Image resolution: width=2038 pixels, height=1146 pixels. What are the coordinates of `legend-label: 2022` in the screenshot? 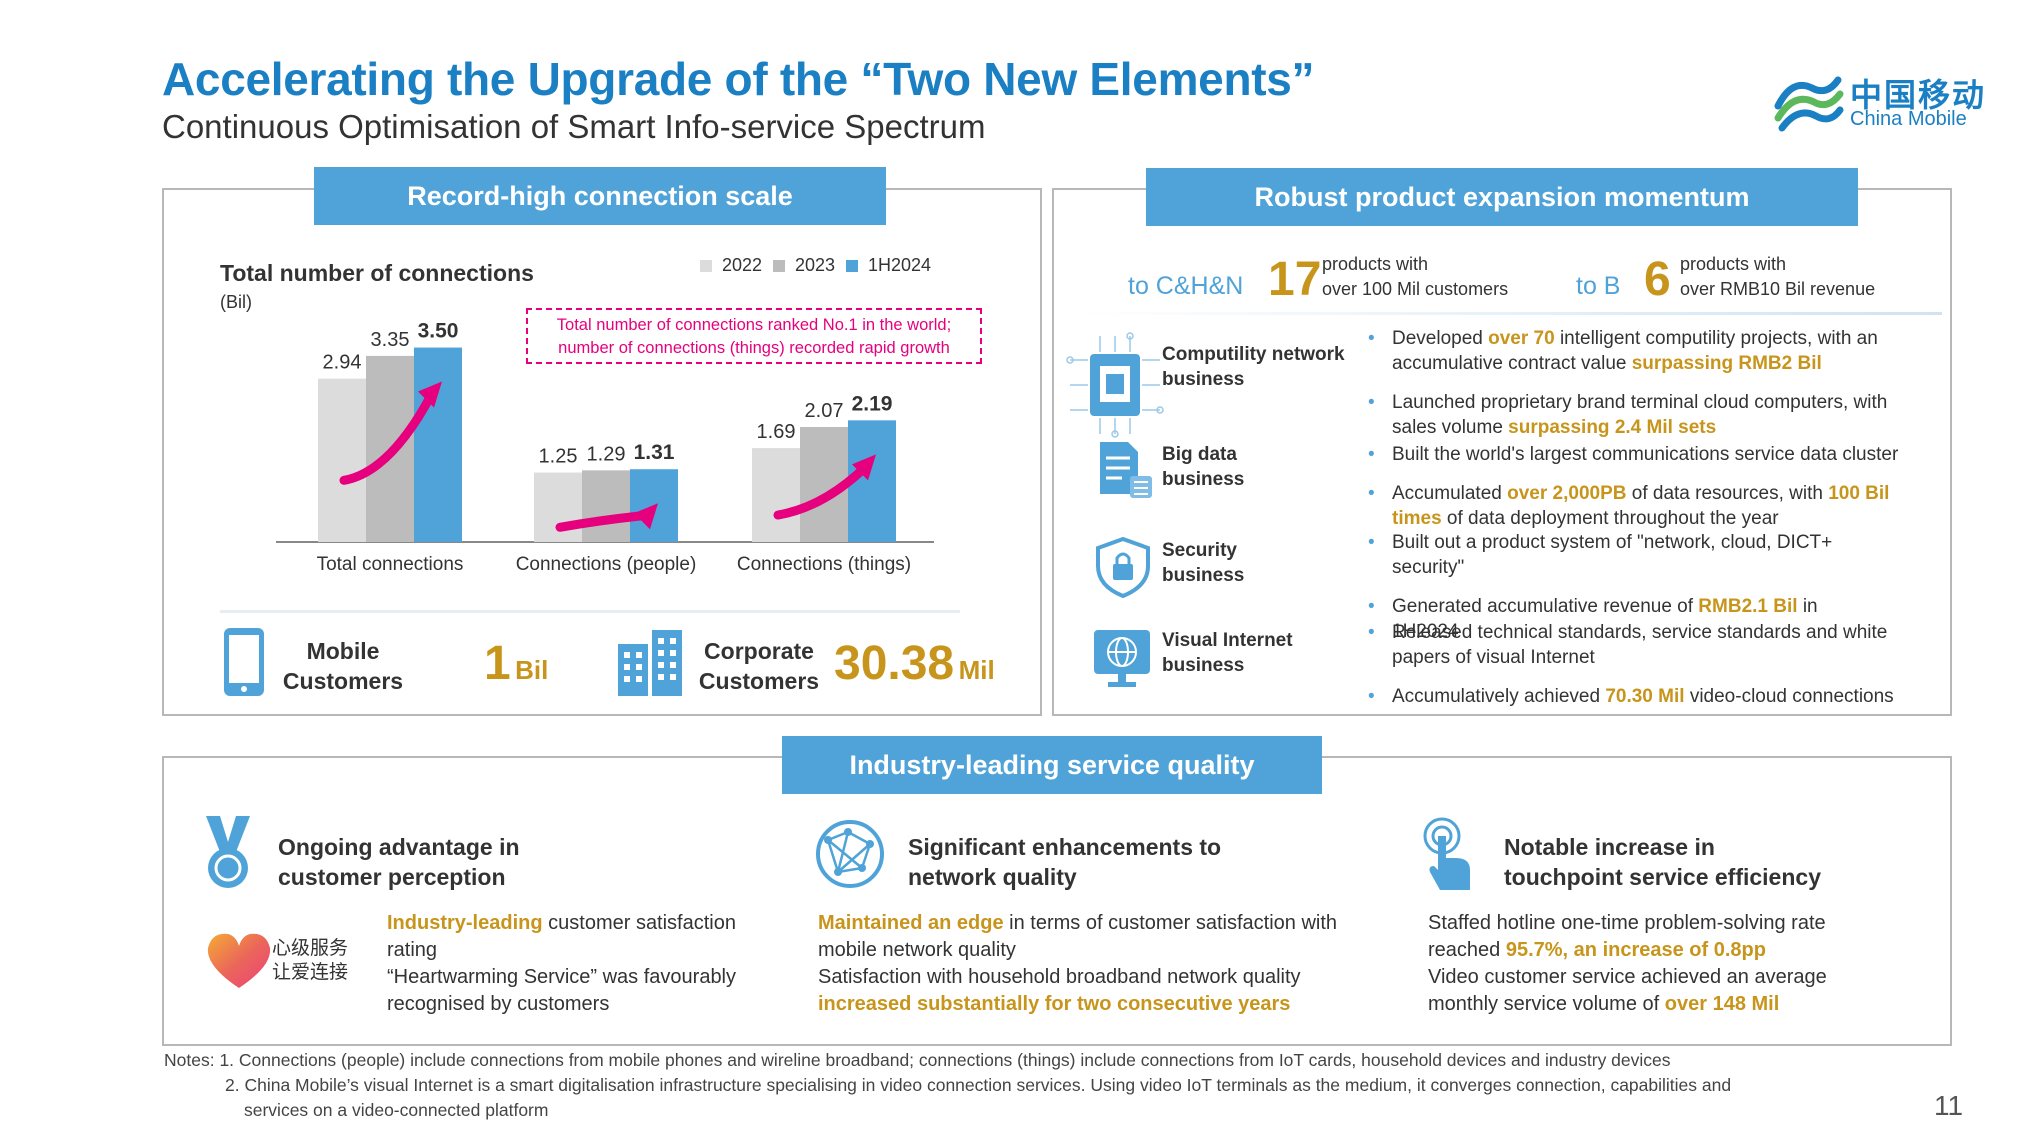 It's located at (742, 265).